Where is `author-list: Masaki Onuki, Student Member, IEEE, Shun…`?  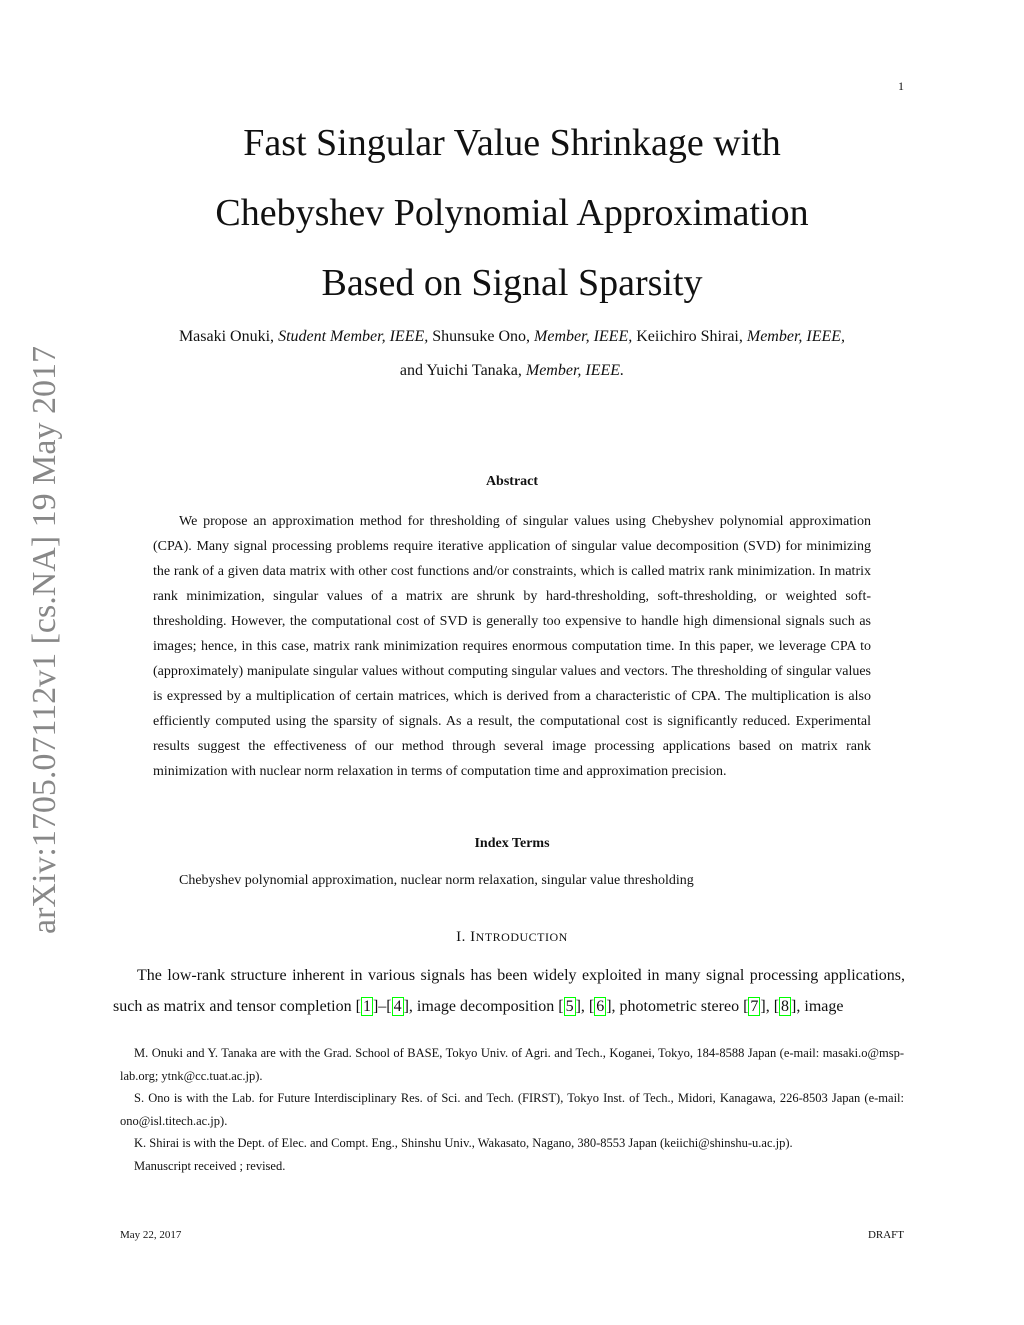 author-list: Masaki Onuki, Student Member, IEEE, Shun… is located at coordinates (512, 354).